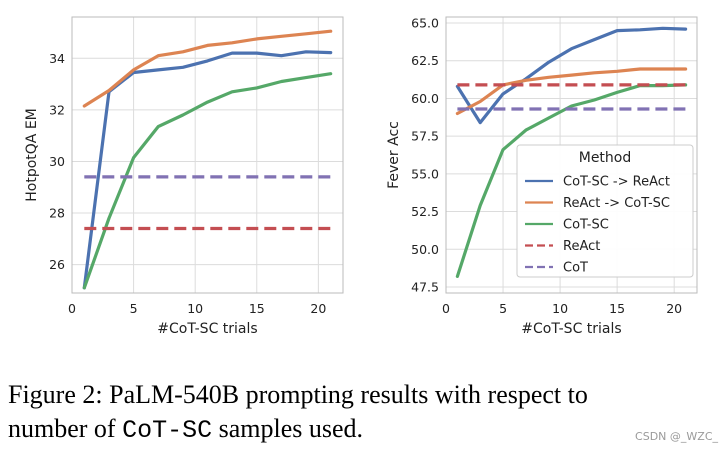  Describe the element at coordinates (57, 213) in the screenshot. I see `y-tick-label: 28` at that location.